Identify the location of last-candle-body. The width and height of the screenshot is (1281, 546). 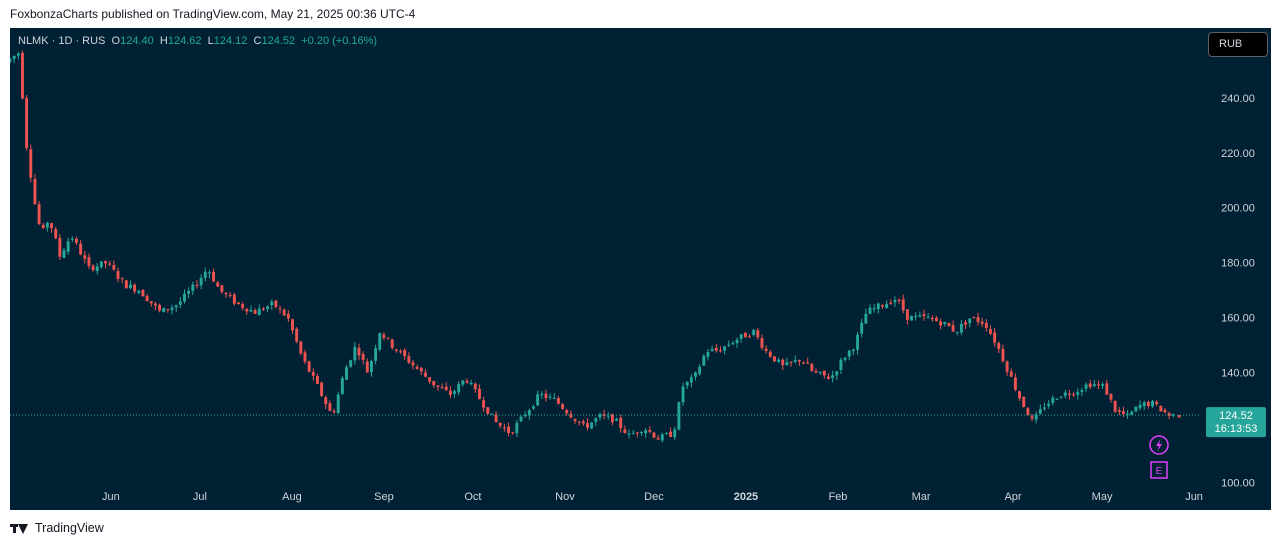
(1179, 416).